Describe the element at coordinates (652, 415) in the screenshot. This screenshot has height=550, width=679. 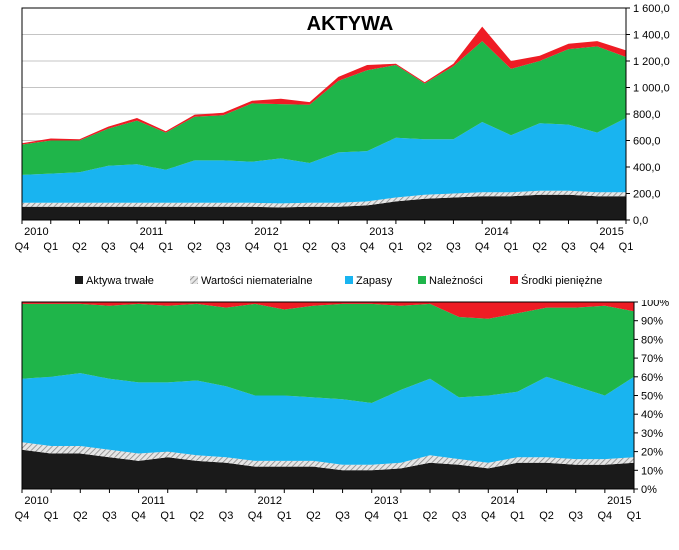
I see `y-tick-label: 40%` at that location.